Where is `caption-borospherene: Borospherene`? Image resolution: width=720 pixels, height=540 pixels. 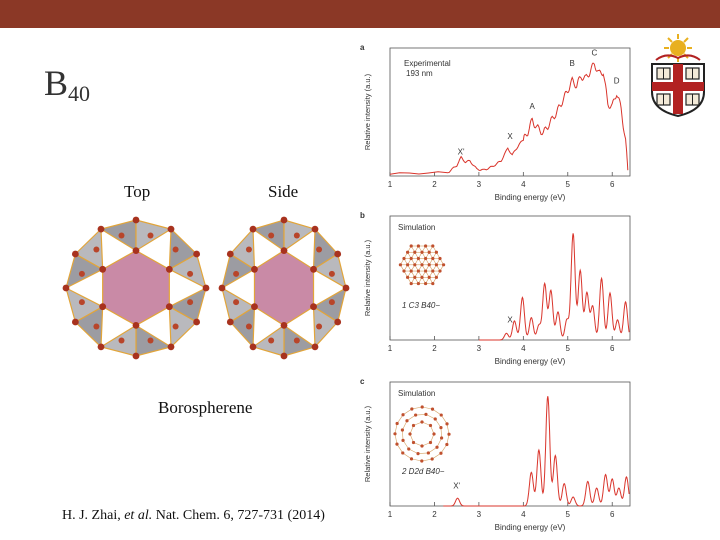
caption-borospherene: Borospherene is located at coordinates (205, 407).